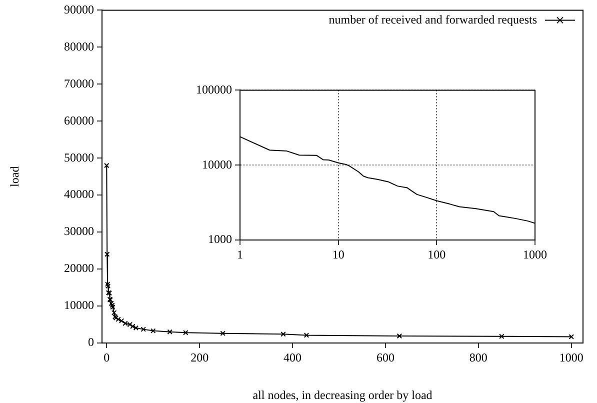  What do you see at coordinates (79, 9) in the screenshot?
I see `y-tick-label: 90000` at bounding box center [79, 9].